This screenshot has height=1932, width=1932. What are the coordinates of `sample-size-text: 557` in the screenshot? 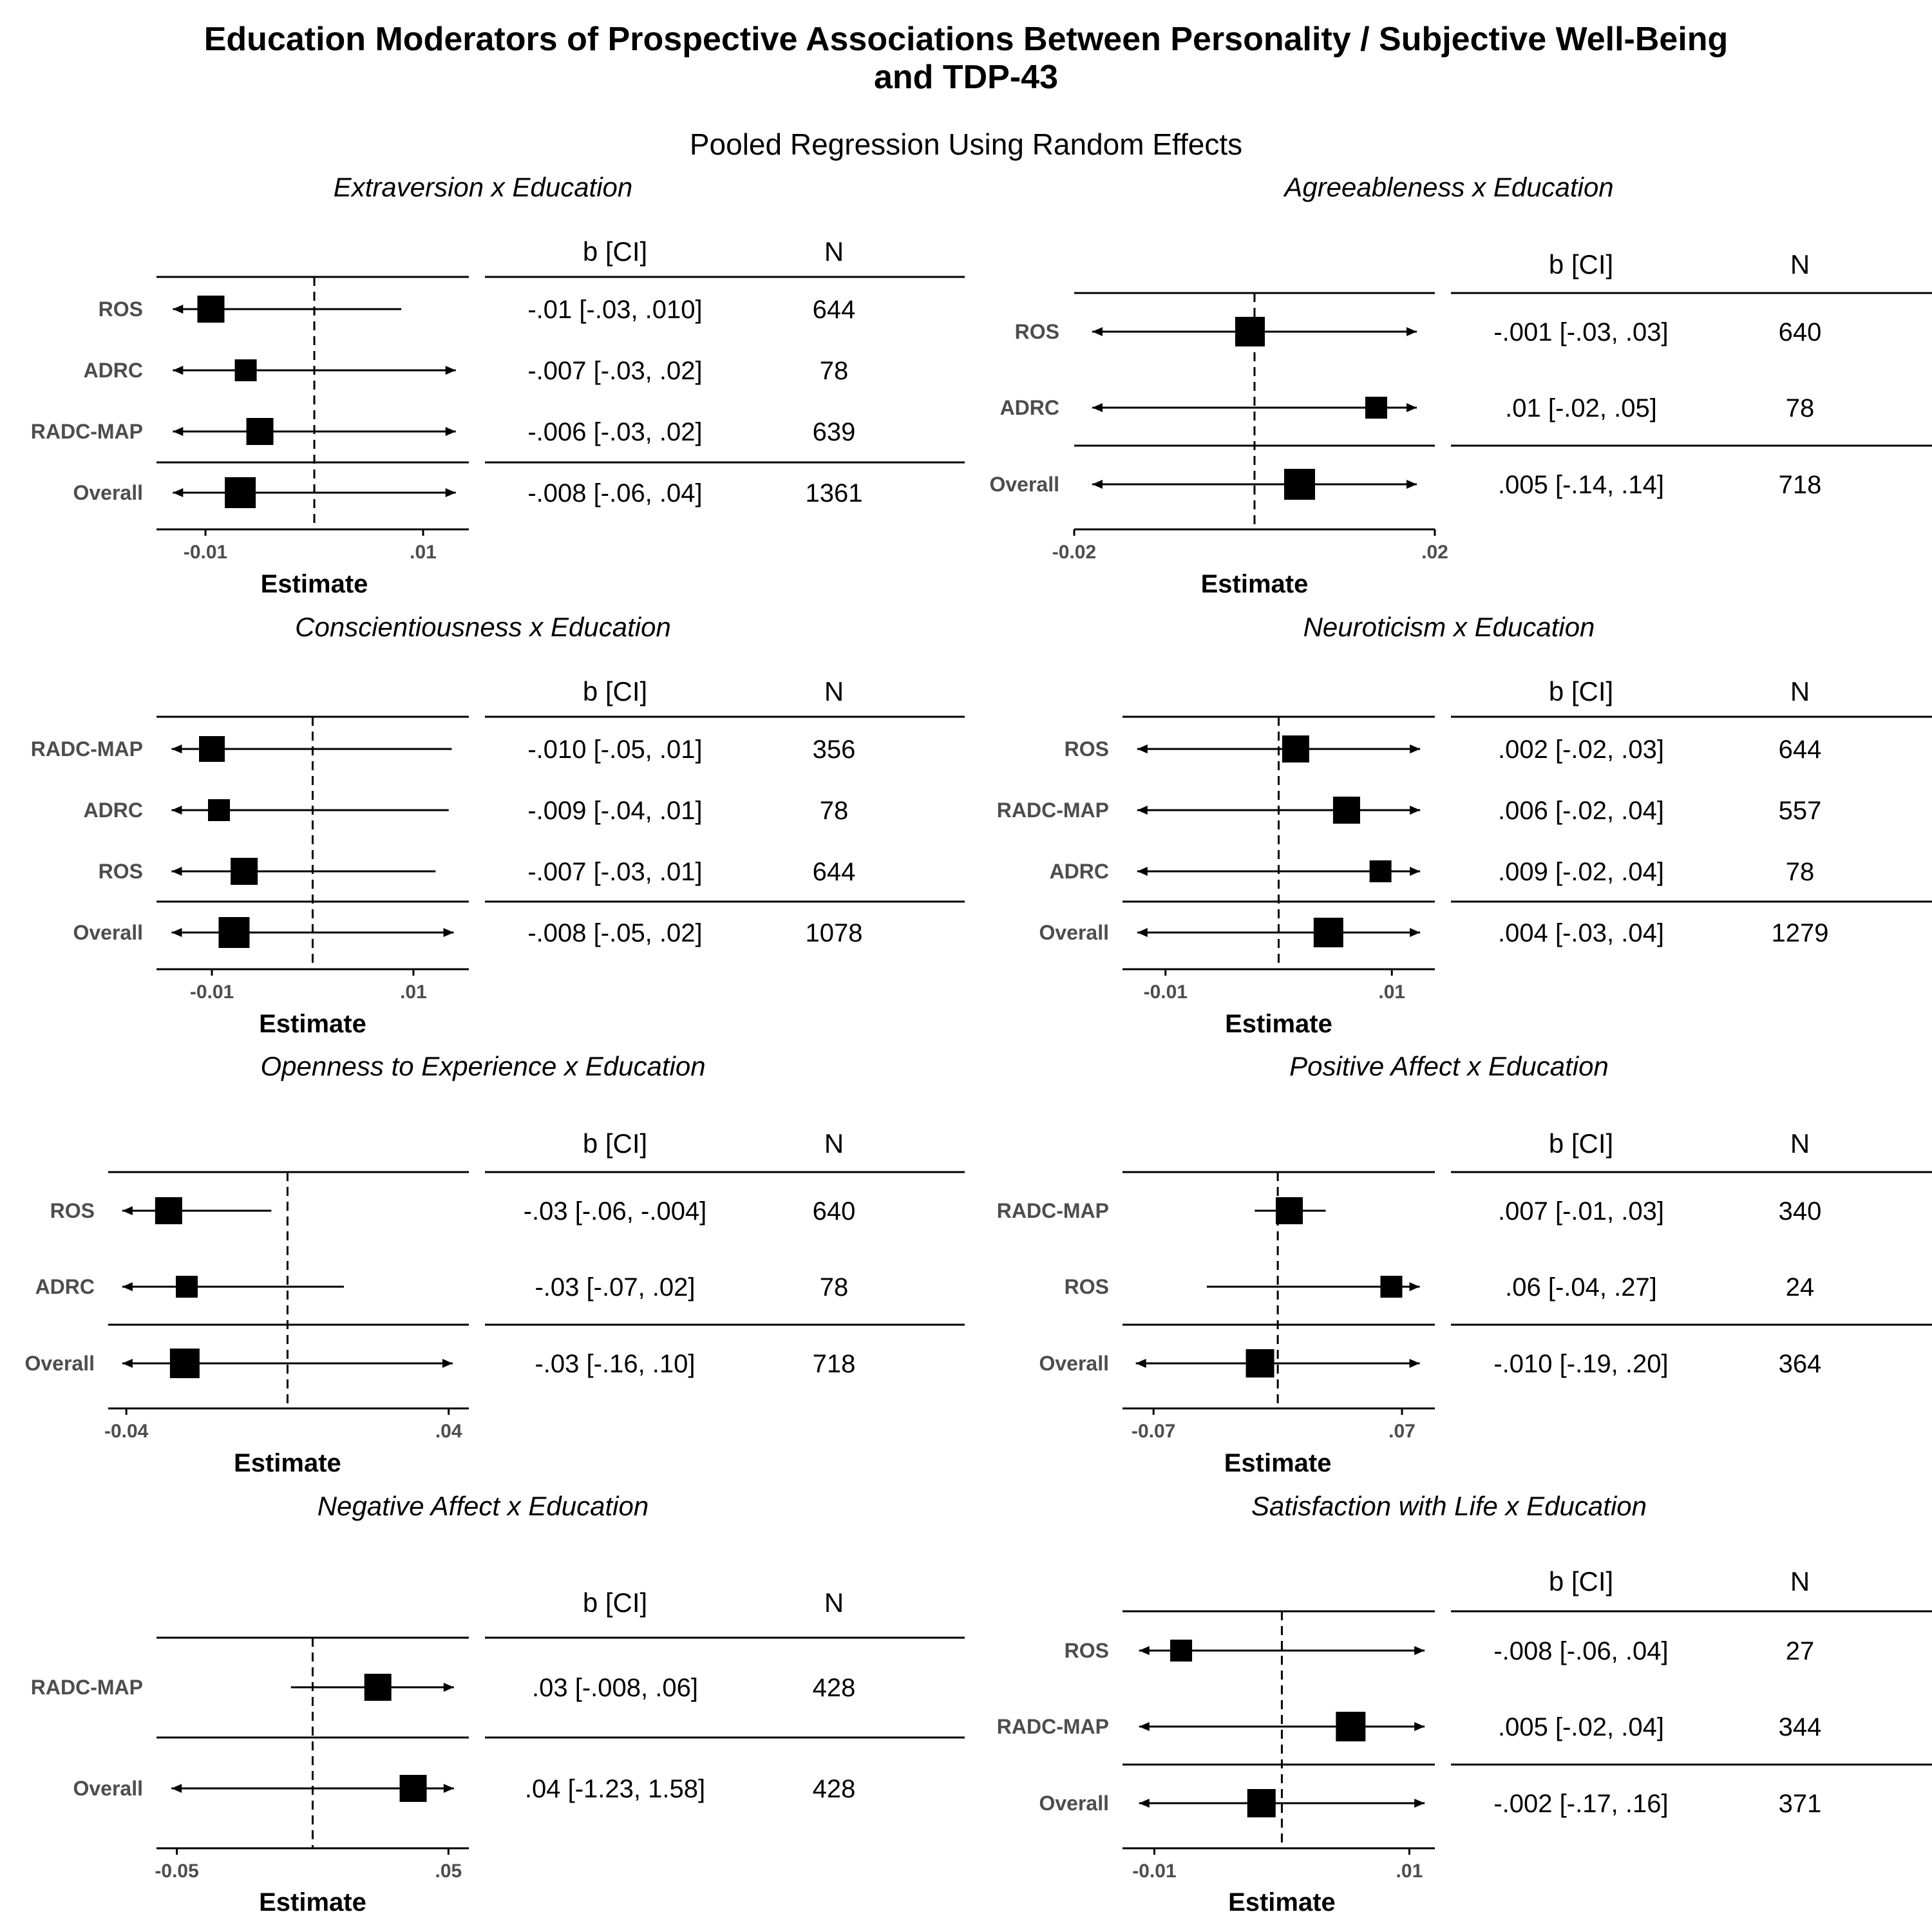 It's located at (1801, 811).